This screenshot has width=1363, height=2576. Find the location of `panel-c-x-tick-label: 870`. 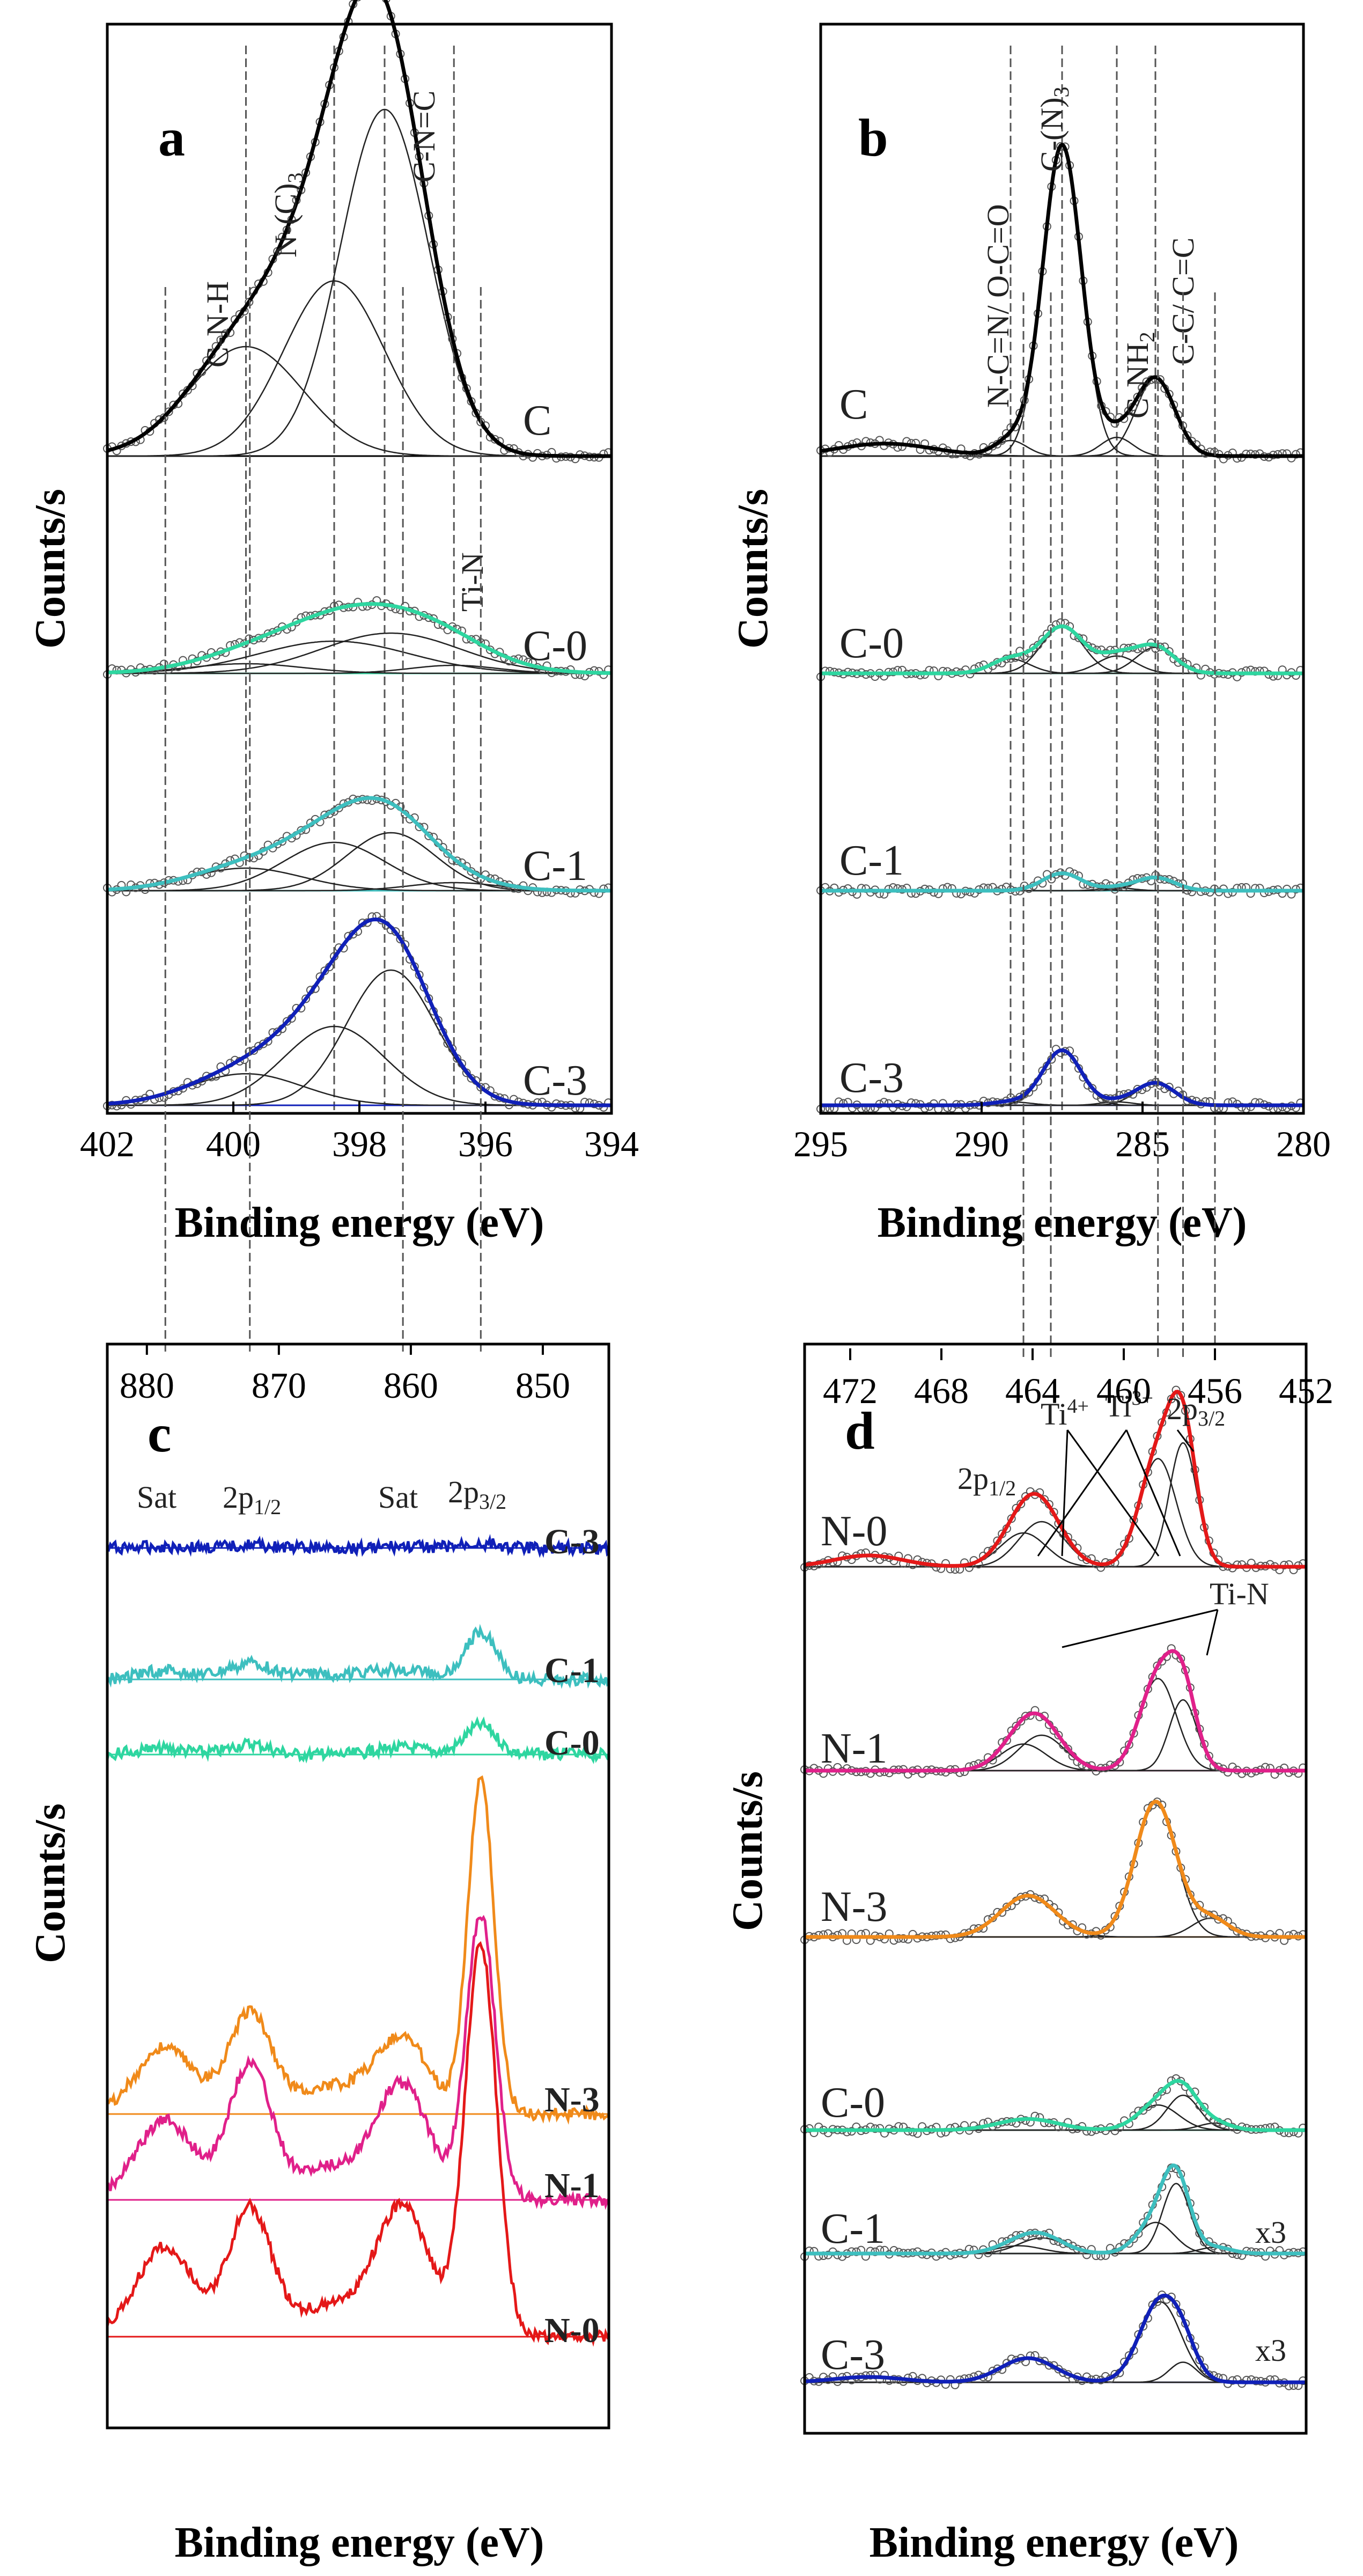

panel-c-x-tick-label: 870 is located at coordinates (279, 1385).